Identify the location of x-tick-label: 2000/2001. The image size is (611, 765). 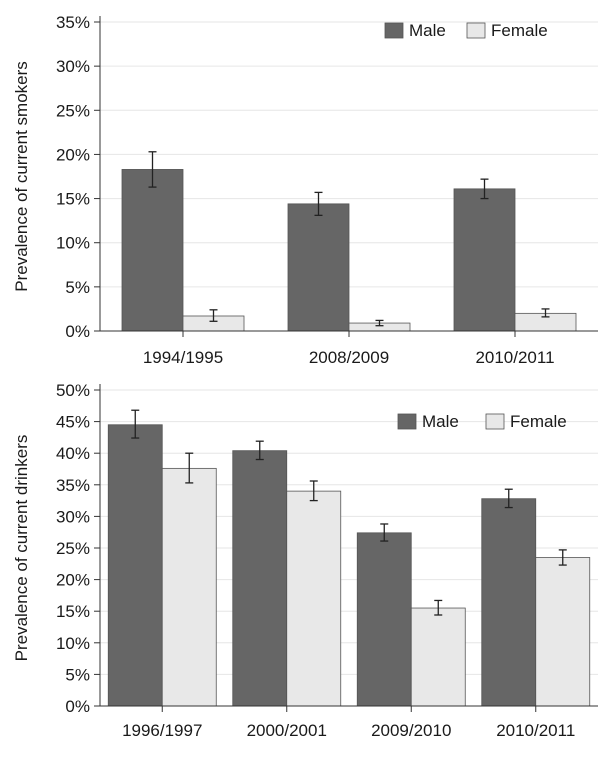
(287, 730).